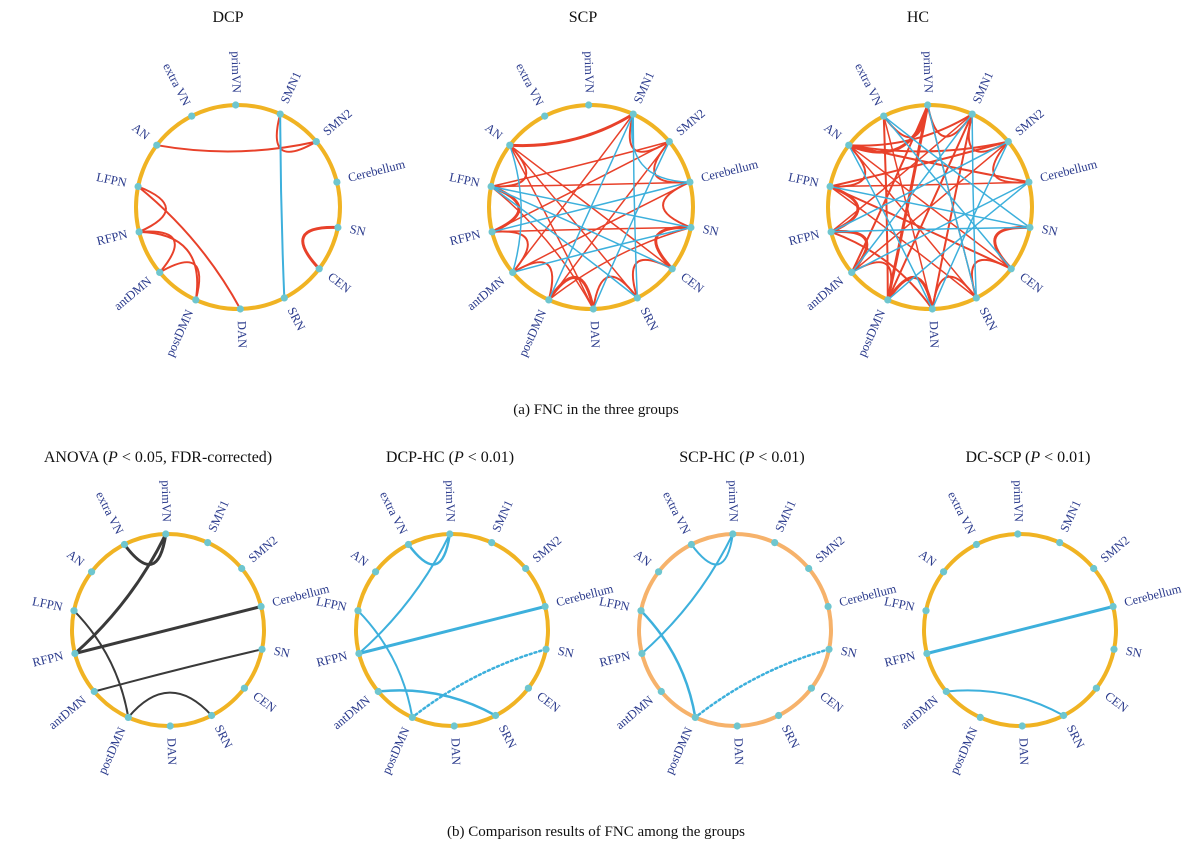 This screenshot has height=844, width=1193. What do you see at coordinates (291, 87) in the screenshot?
I see `node-label-SMN1: SMN1` at bounding box center [291, 87].